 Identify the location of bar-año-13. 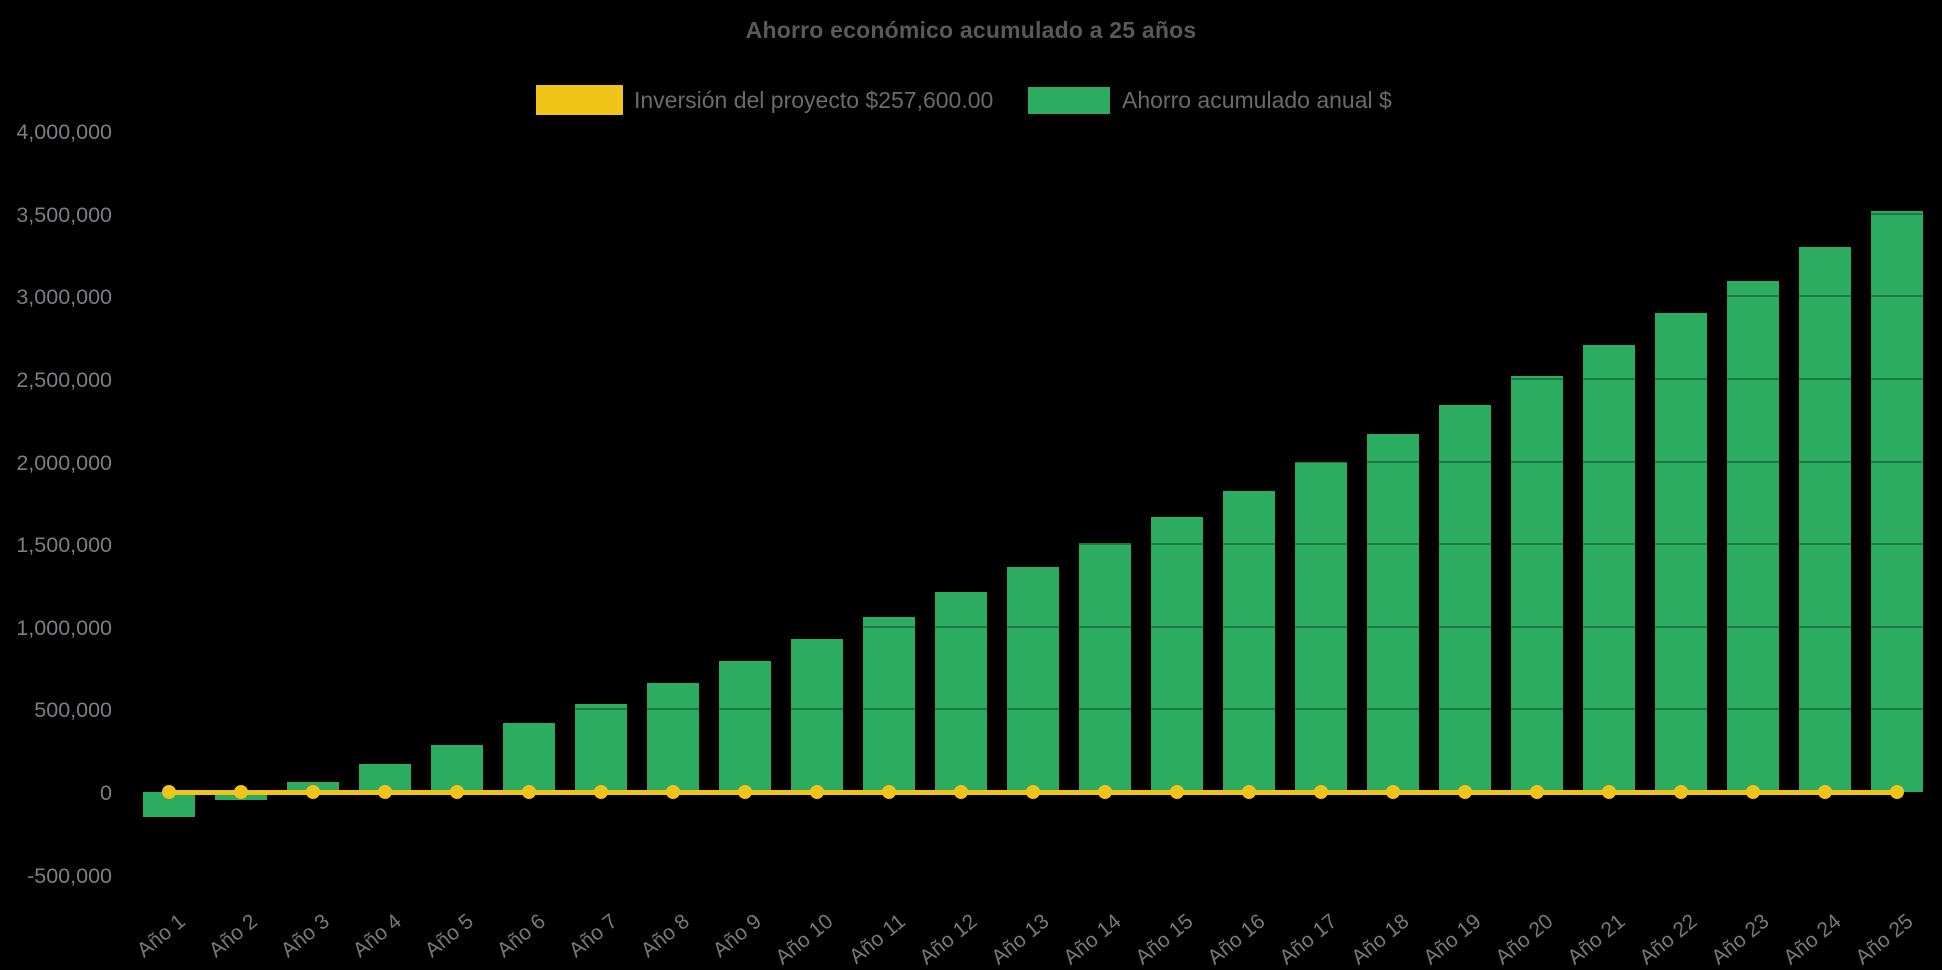
(1033, 679).